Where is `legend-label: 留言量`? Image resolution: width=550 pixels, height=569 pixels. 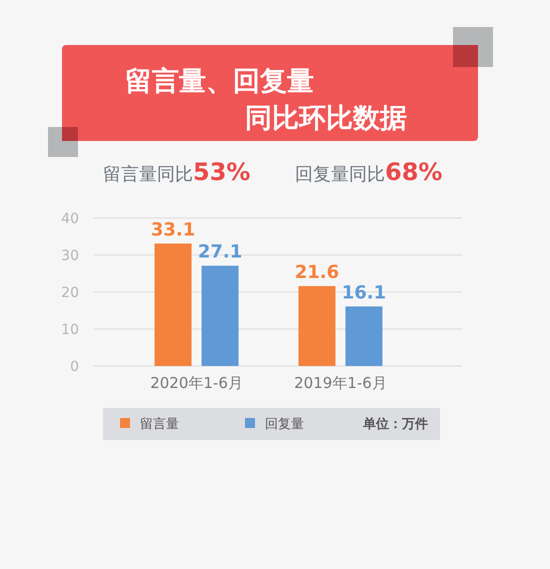 legend-label: 留言量 is located at coordinates (159, 424).